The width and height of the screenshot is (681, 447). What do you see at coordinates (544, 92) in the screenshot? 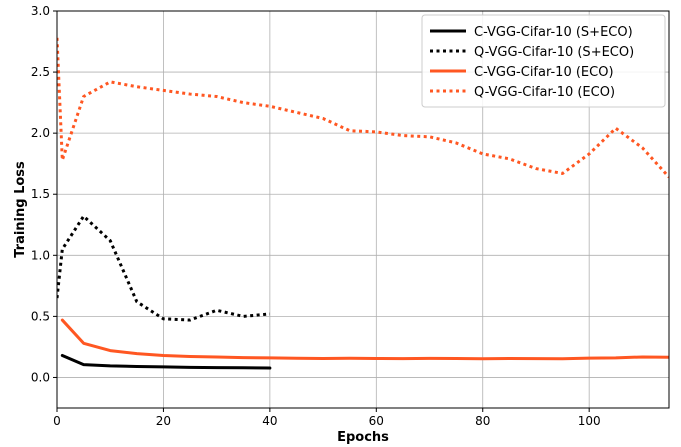
I see `legend-label: Q-VGG-Cifar-10 (ECO)` at bounding box center [544, 92].